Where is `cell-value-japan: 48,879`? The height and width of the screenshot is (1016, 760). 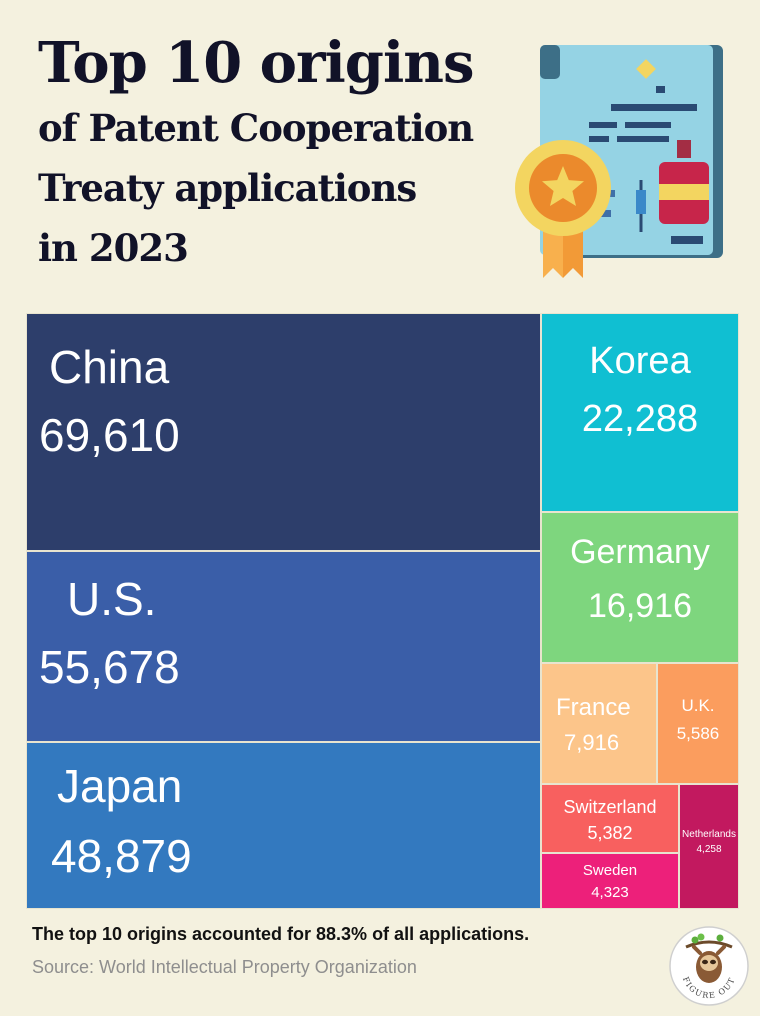 cell-value-japan: 48,879 is located at coordinates (121, 856).